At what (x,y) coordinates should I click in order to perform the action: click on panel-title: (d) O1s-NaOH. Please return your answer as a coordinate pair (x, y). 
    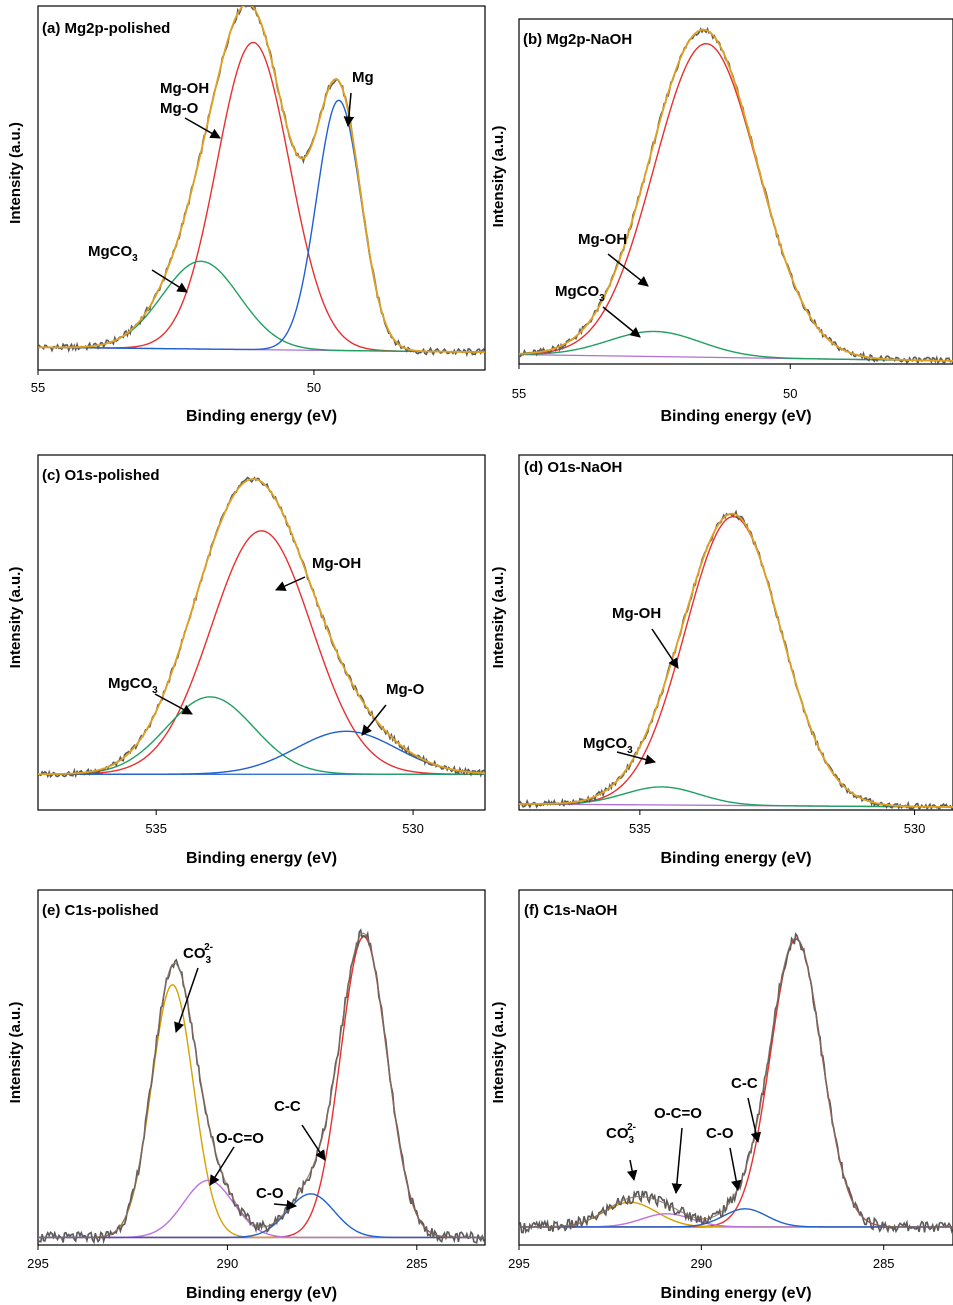
    Looking at the image, I should click on (573, 467).